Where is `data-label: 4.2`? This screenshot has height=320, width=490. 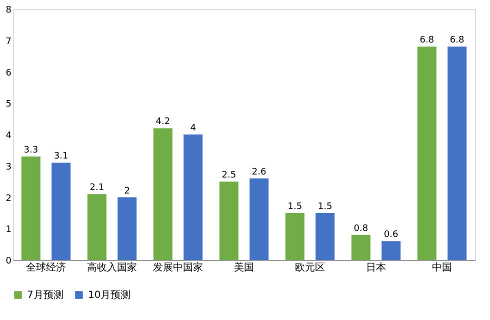 data-label: 4.2 is located at coordinates (163, 122).